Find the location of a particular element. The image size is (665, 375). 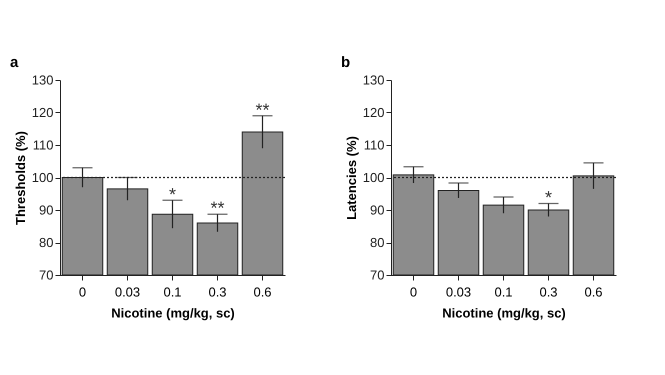

y-axis-title: Thresholds (%) is located at coordinates (20, 178).